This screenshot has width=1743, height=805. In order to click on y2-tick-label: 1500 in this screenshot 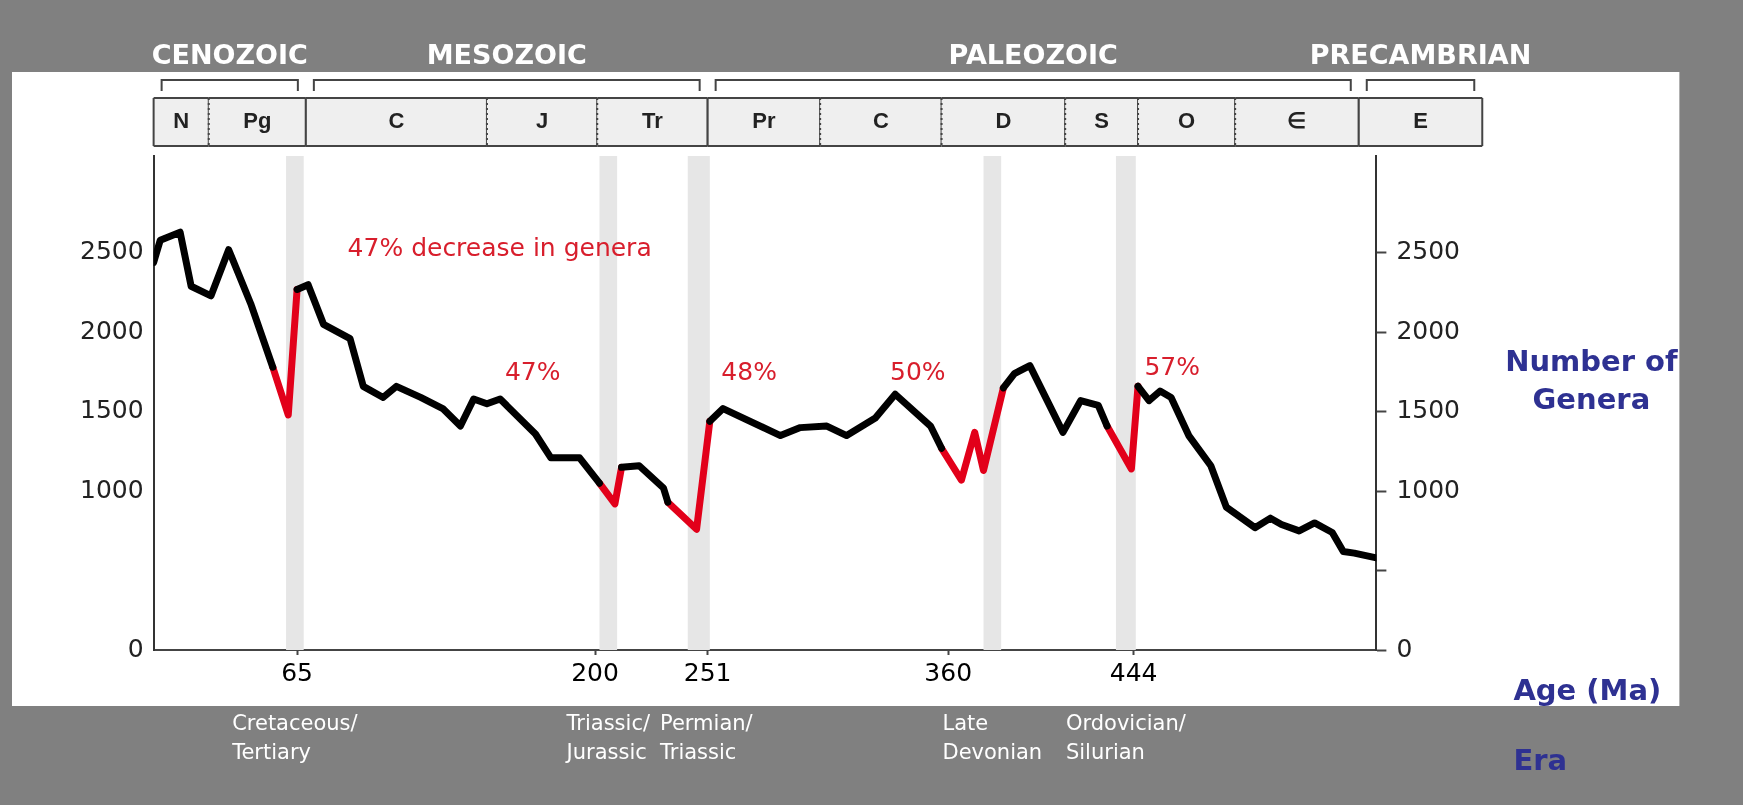, I will do `click(1428, 410)`.